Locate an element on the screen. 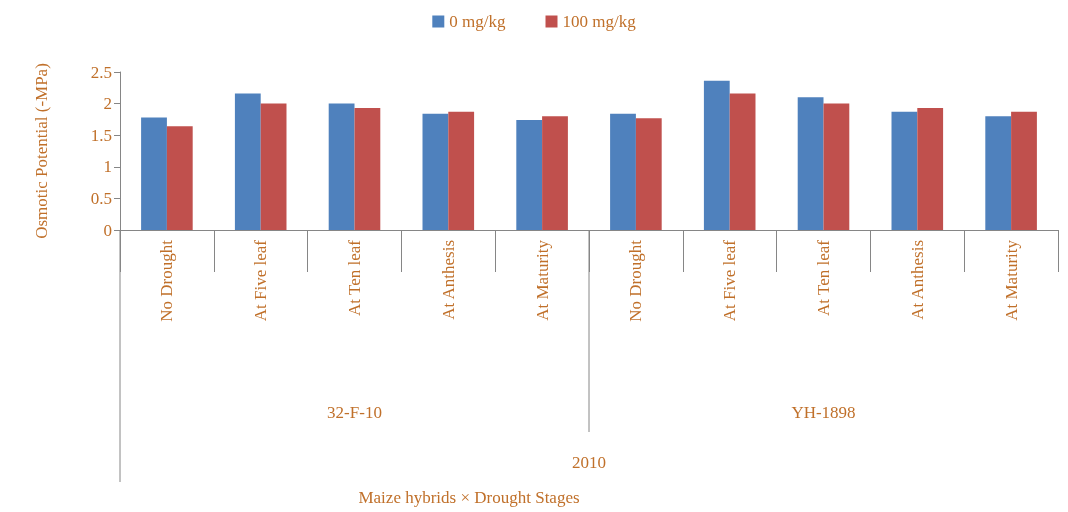 The height and width of the screenshot is (512, 1068). text: Maize hybrids × Drought Stages is located at coordinates (469, 497).